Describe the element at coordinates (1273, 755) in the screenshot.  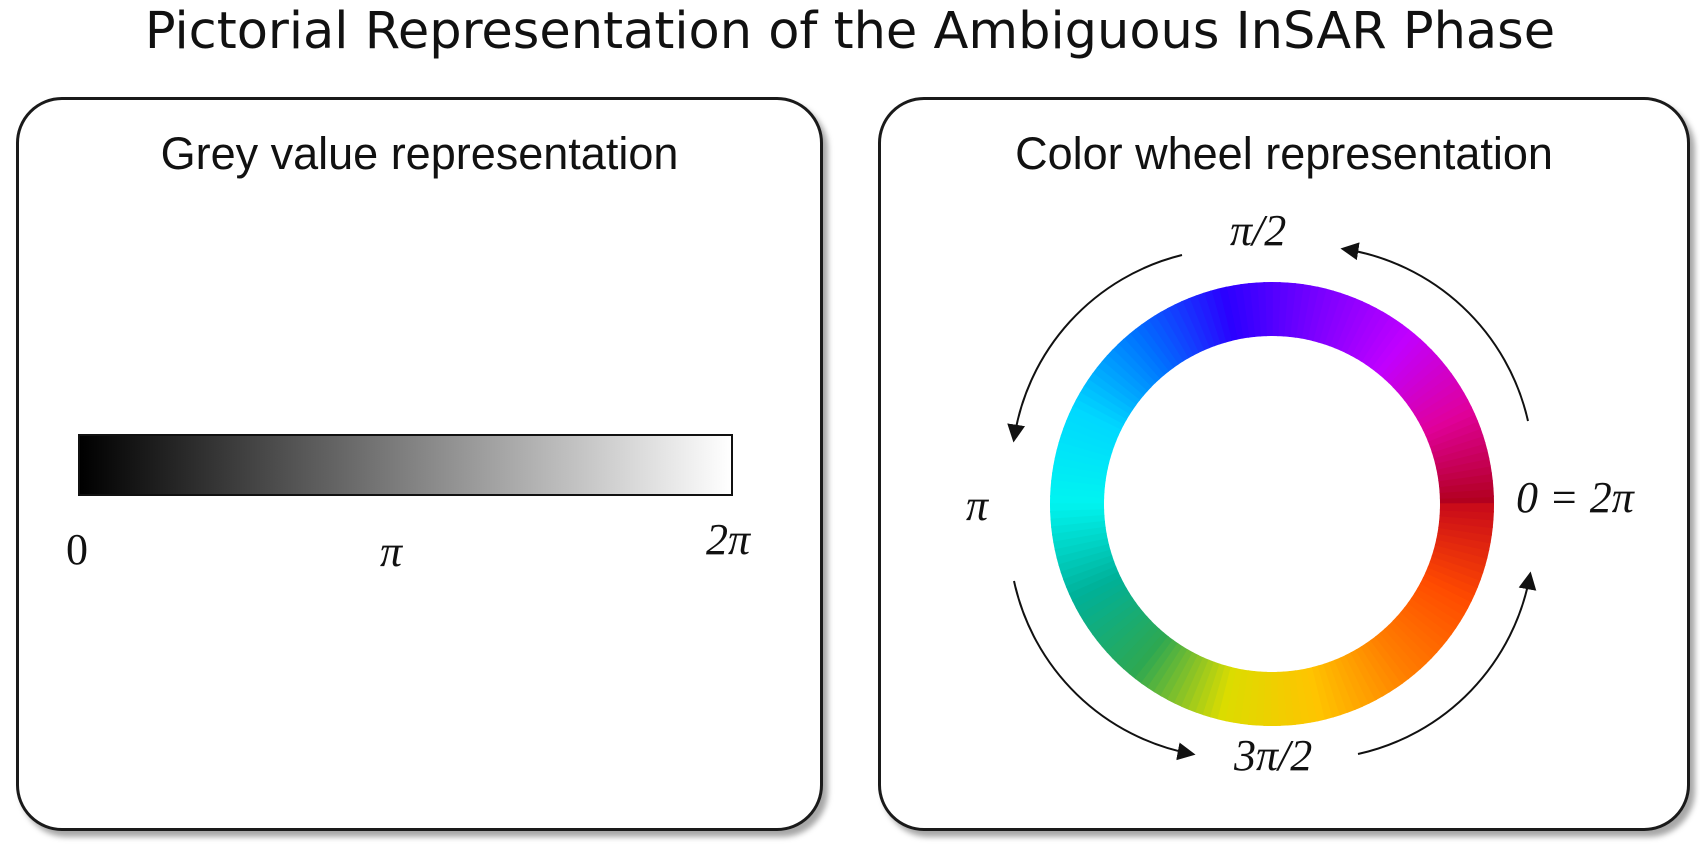
I see `wheel-label-bottom: 3π/2` at that location.